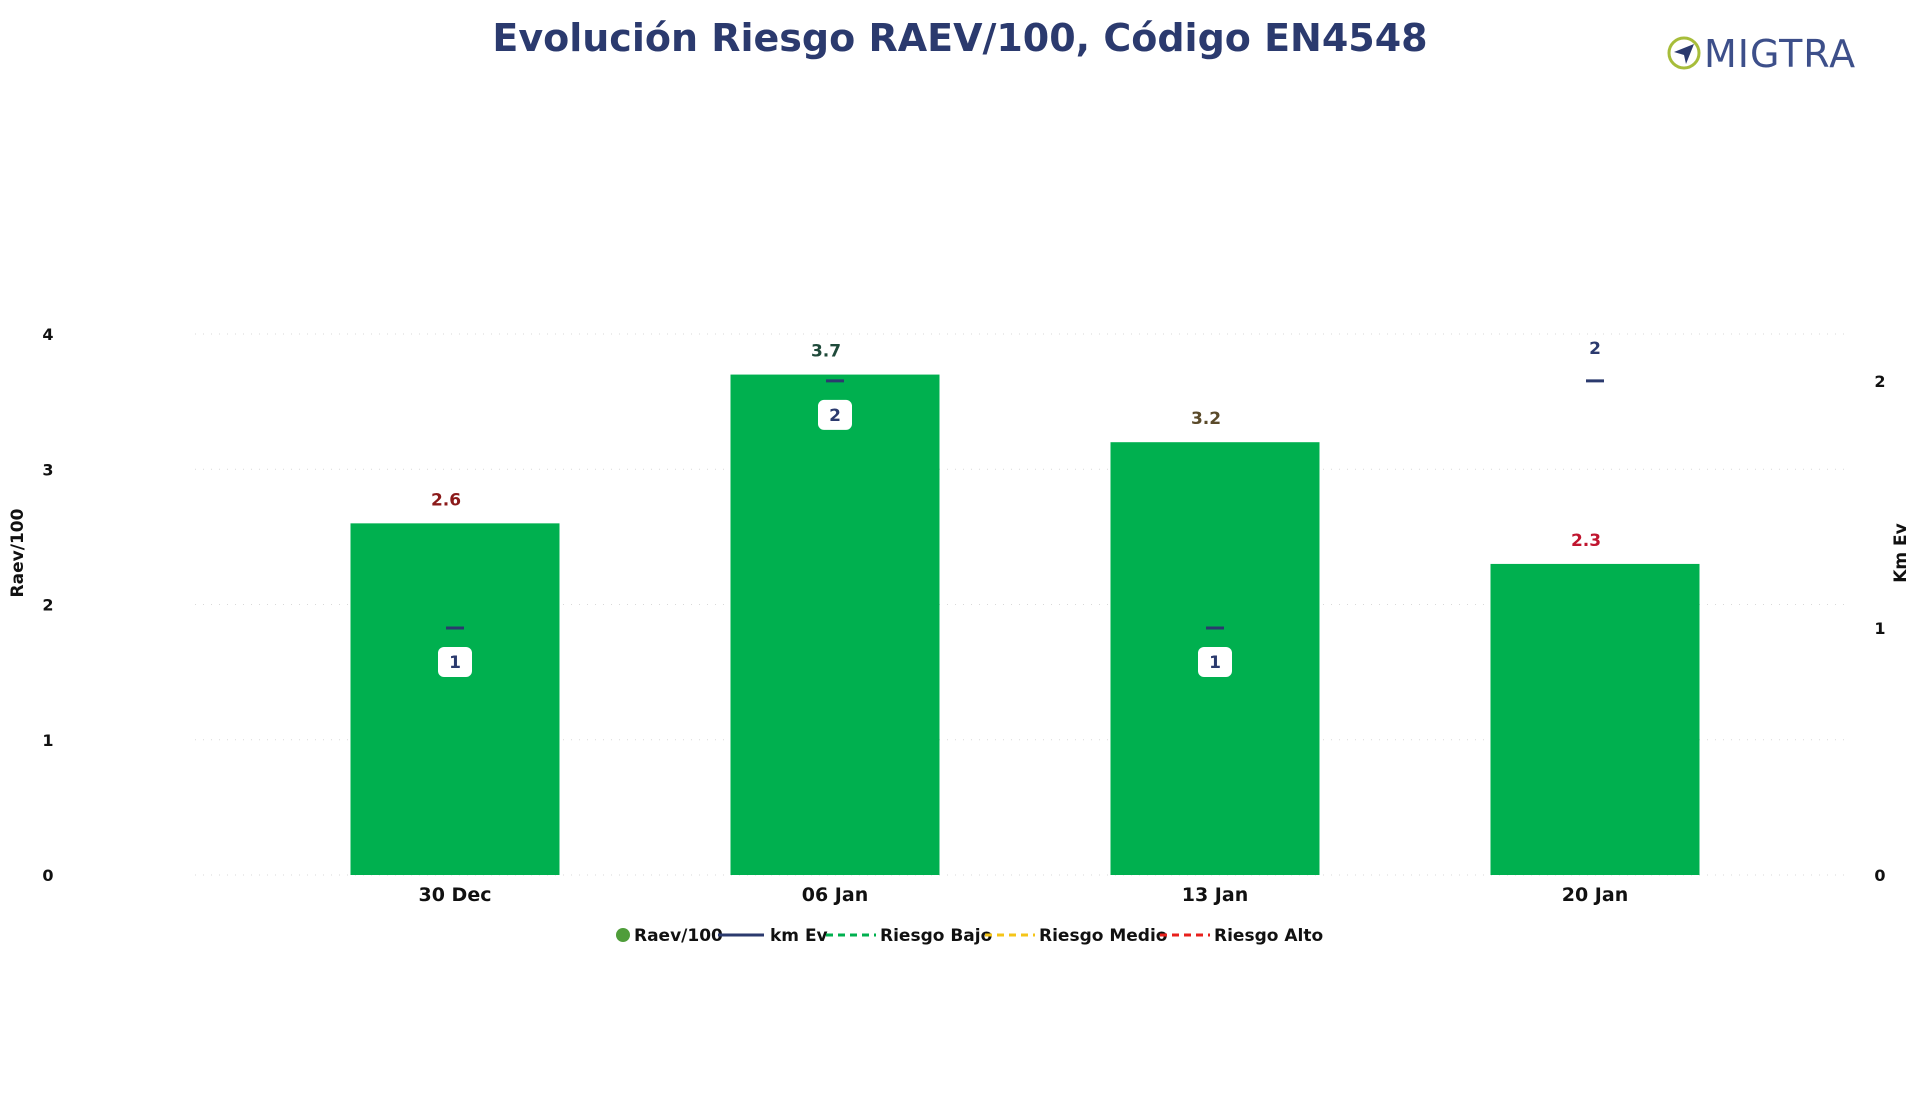  What do you see at coordinates (1586, 541) in the screenshot?
I see `bar-value-label: 2.3` at bounding box center [1586, 541].